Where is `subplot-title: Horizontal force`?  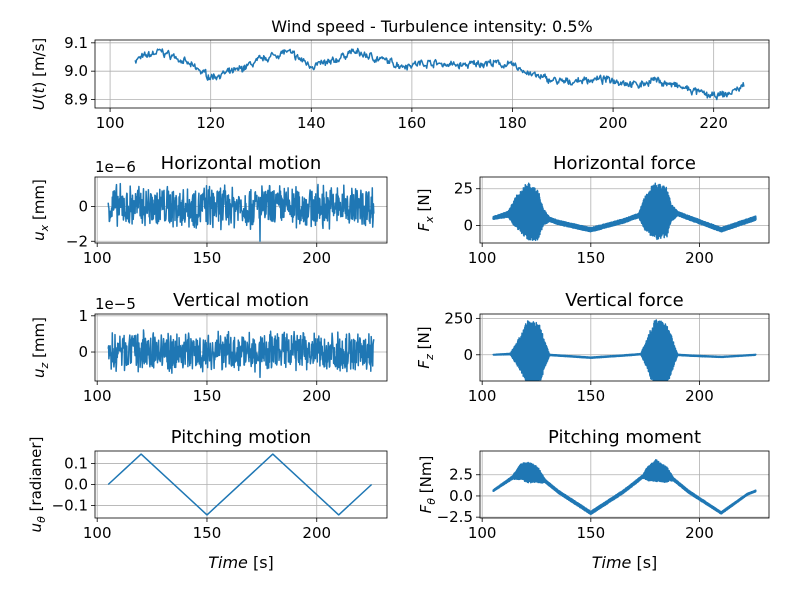 subplot-title: Horizontal force is located at coordinates (624, 163).